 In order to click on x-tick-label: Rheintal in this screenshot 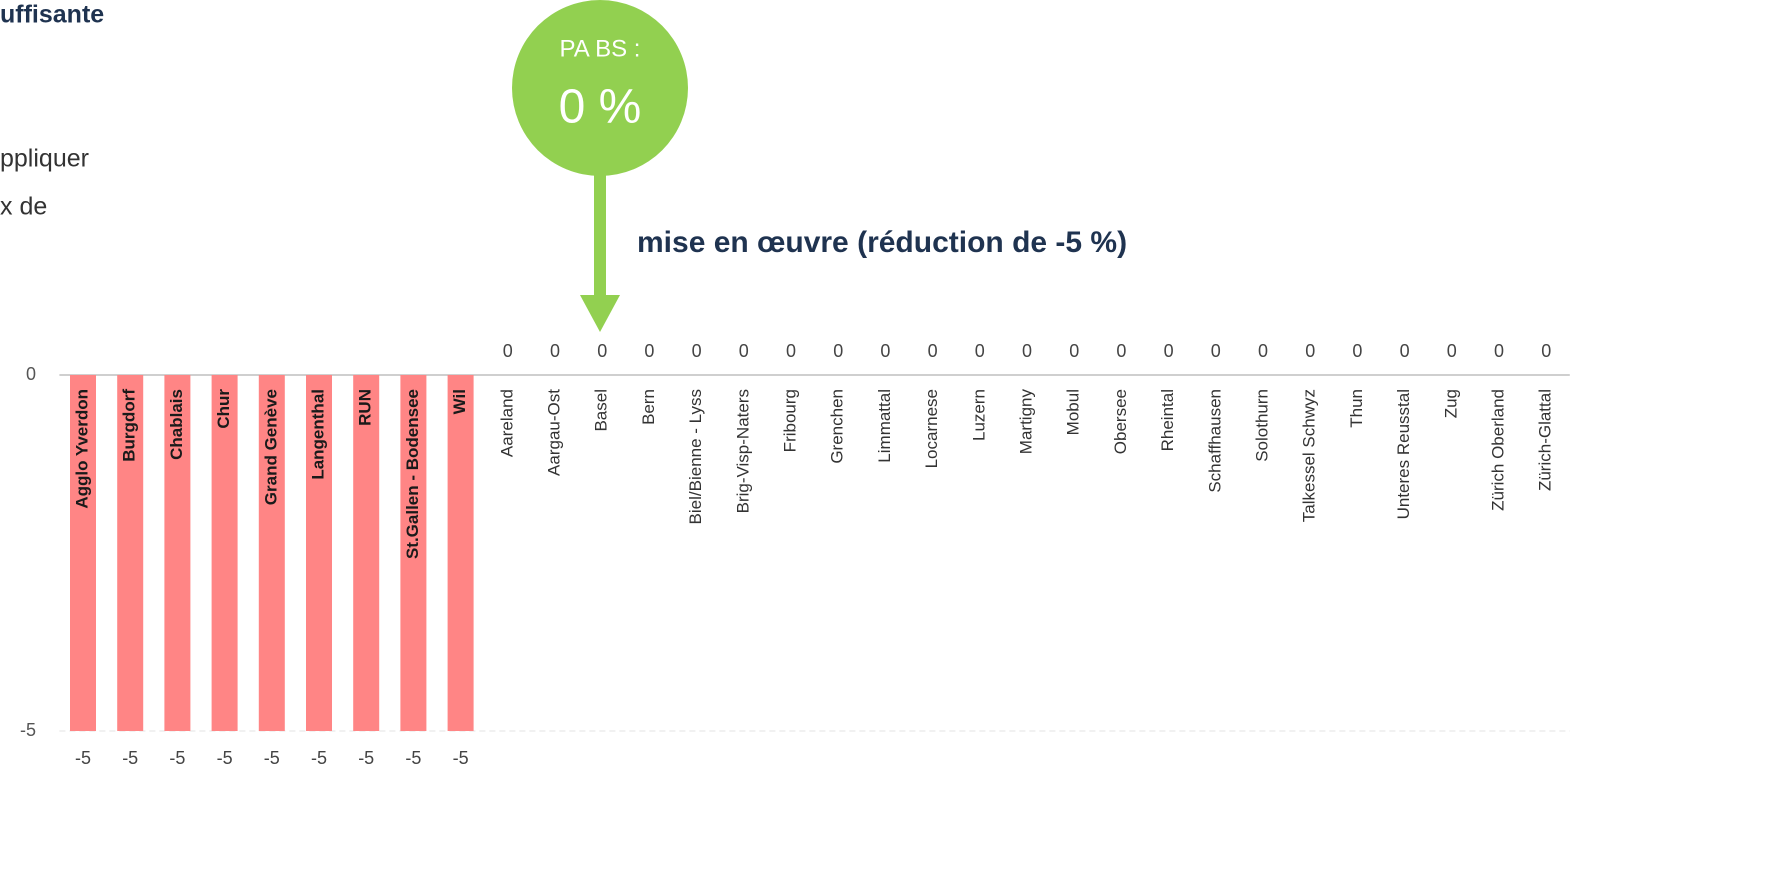, I will do `click(1167, 420)`.